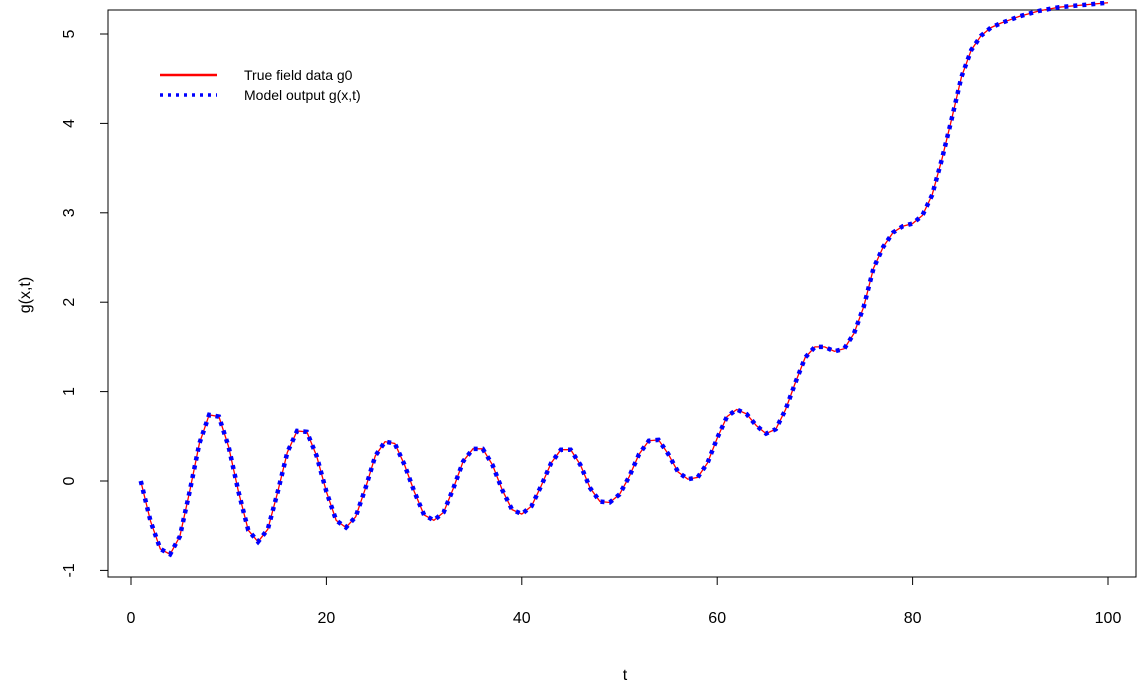 The image size is (1145, 690). I want to click on x-tick-label: 20, so click(327, 618).